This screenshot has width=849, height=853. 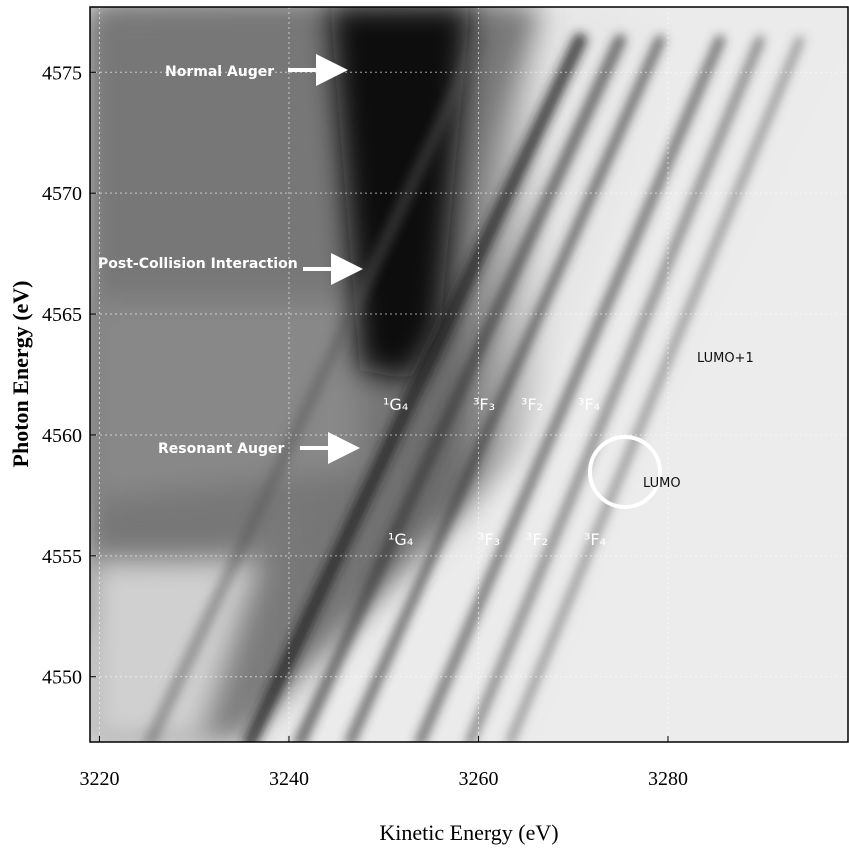 I want to click on lumo-circle, so click(x=625, y=472).